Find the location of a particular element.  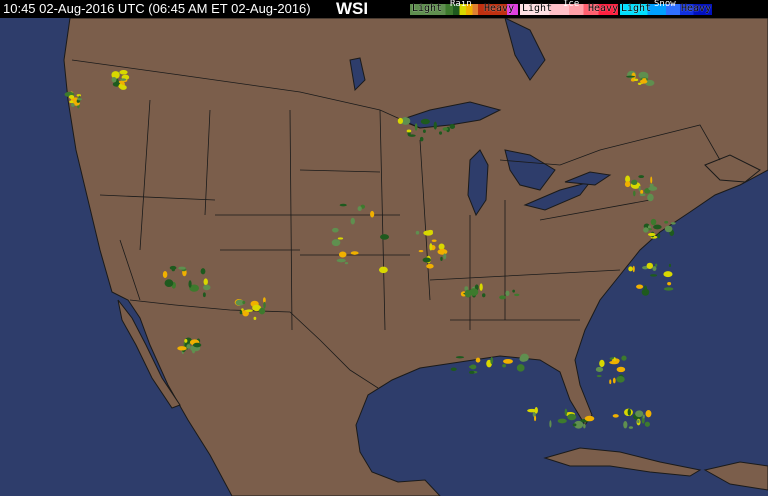

snow-heavy-label: Heavy is located at coordinates (696, 8).